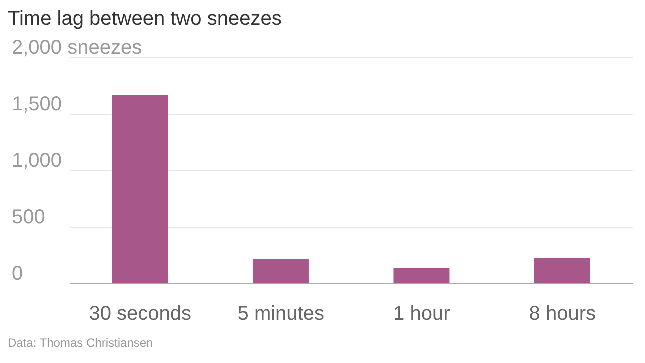  Describe the element at coordinates (18, 274) in the screenshot. I see `y-tick-label: 0` at that location.